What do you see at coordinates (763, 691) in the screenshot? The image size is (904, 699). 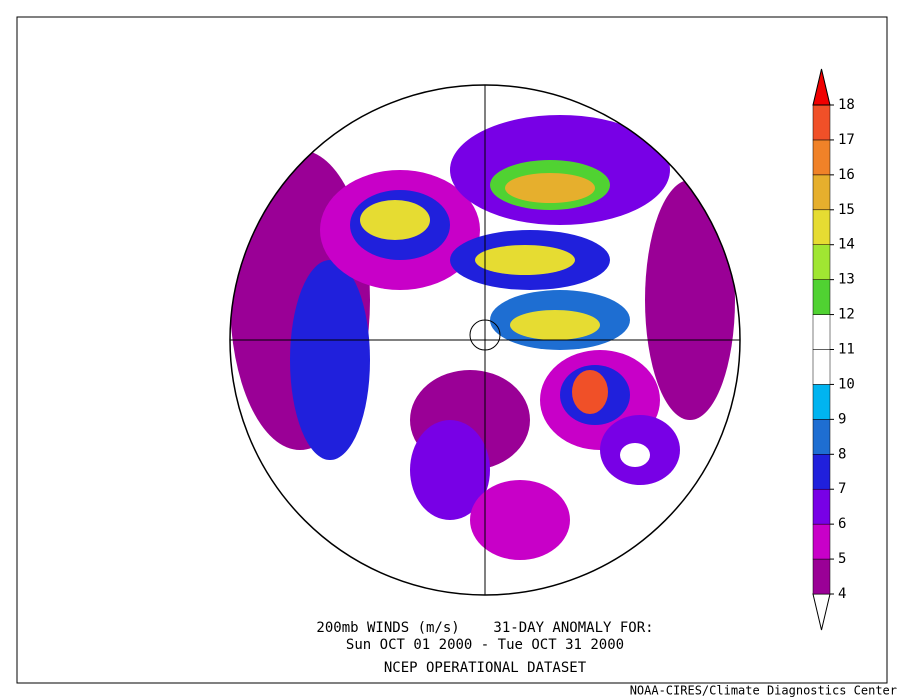 I see `credit: NOAA-CIRES/Climate Diagnostics Center` at bounding box center [763, 691].